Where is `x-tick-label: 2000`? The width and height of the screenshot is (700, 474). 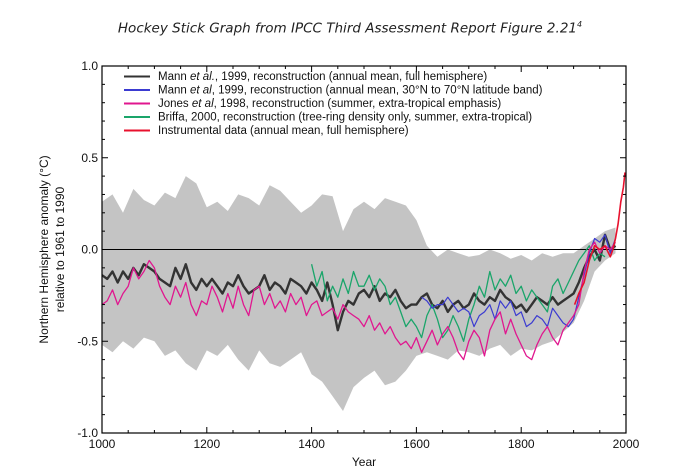
x-tick-label: 2000 is located at coordinates (626, 444).